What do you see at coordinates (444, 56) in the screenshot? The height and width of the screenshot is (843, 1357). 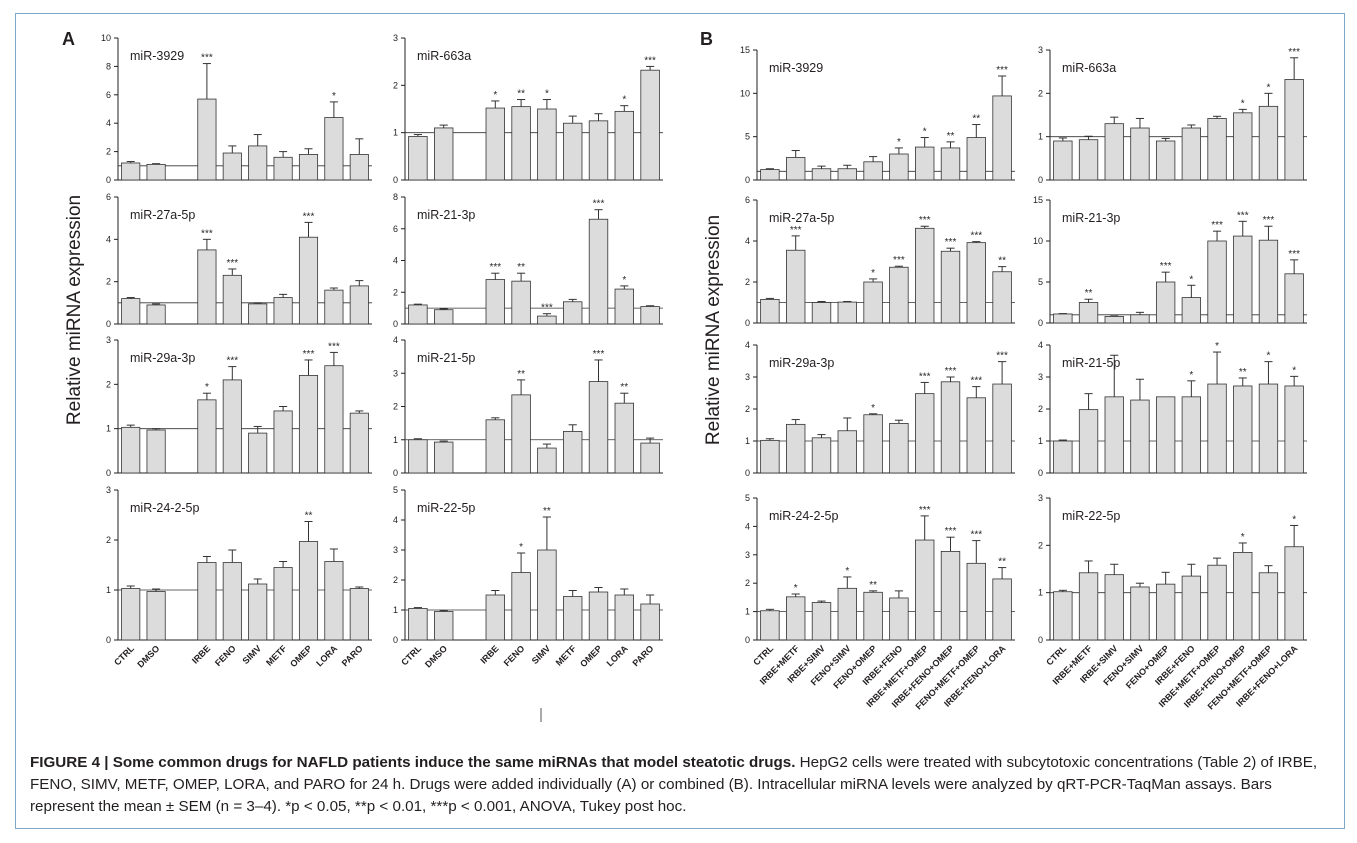 I see `chart-title: miR-663a` at bounding box center [444, 56].